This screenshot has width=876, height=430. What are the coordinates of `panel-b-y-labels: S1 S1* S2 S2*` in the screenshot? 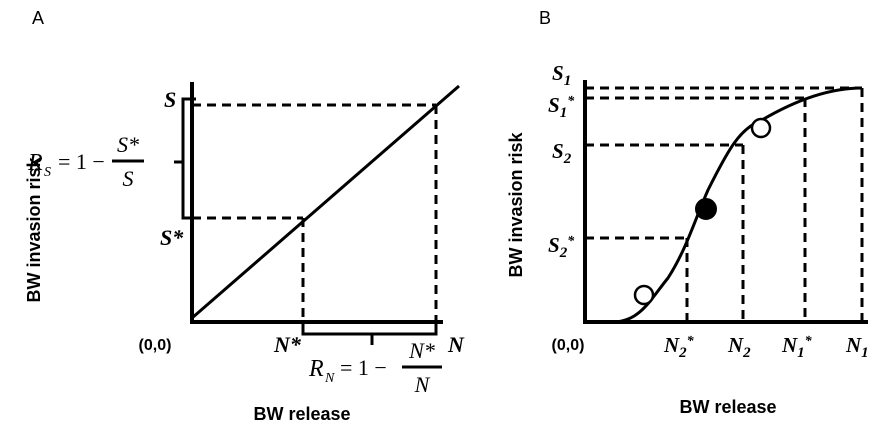 It's located at (561, 161).